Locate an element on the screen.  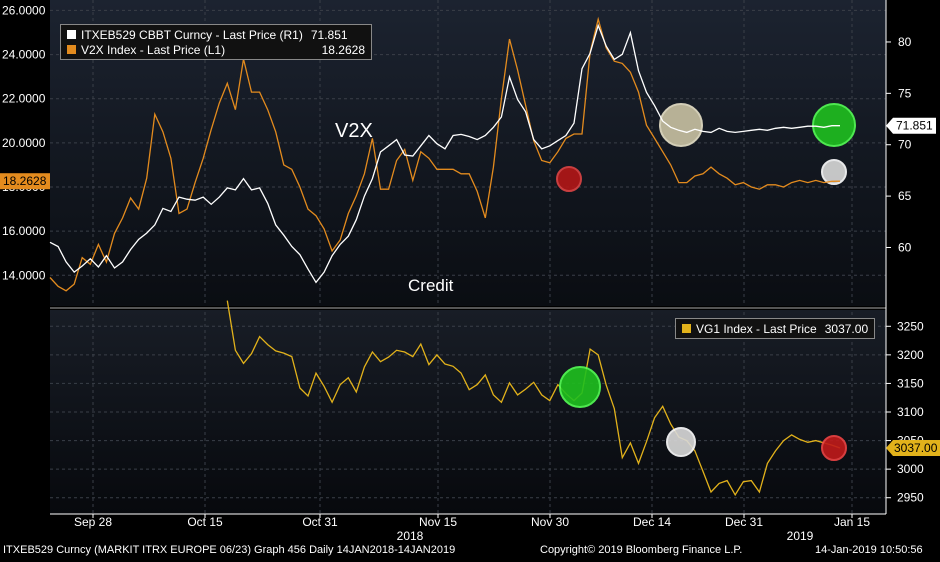
right-axis-tick-label: 3200 is located at coordinates (910, 355).